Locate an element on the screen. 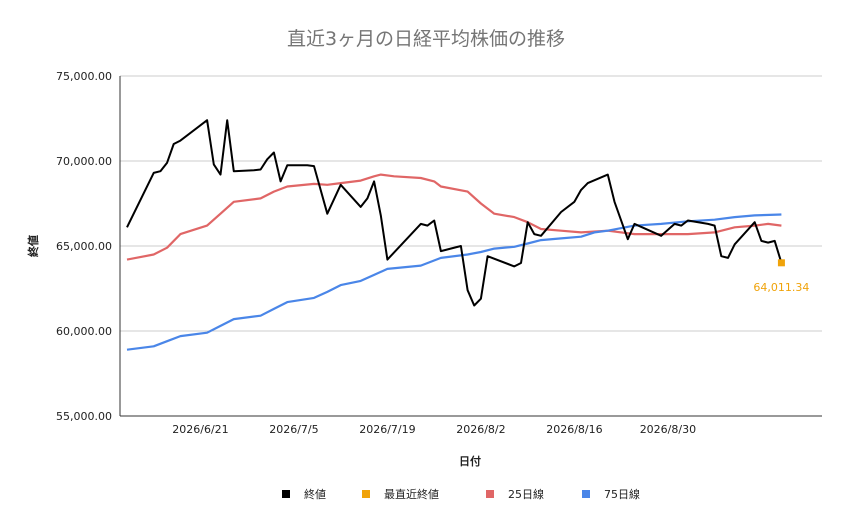 The height and width of the screenshot is (528, 853). legend-label: 最直近終値 is located at coordinates (411, 494).